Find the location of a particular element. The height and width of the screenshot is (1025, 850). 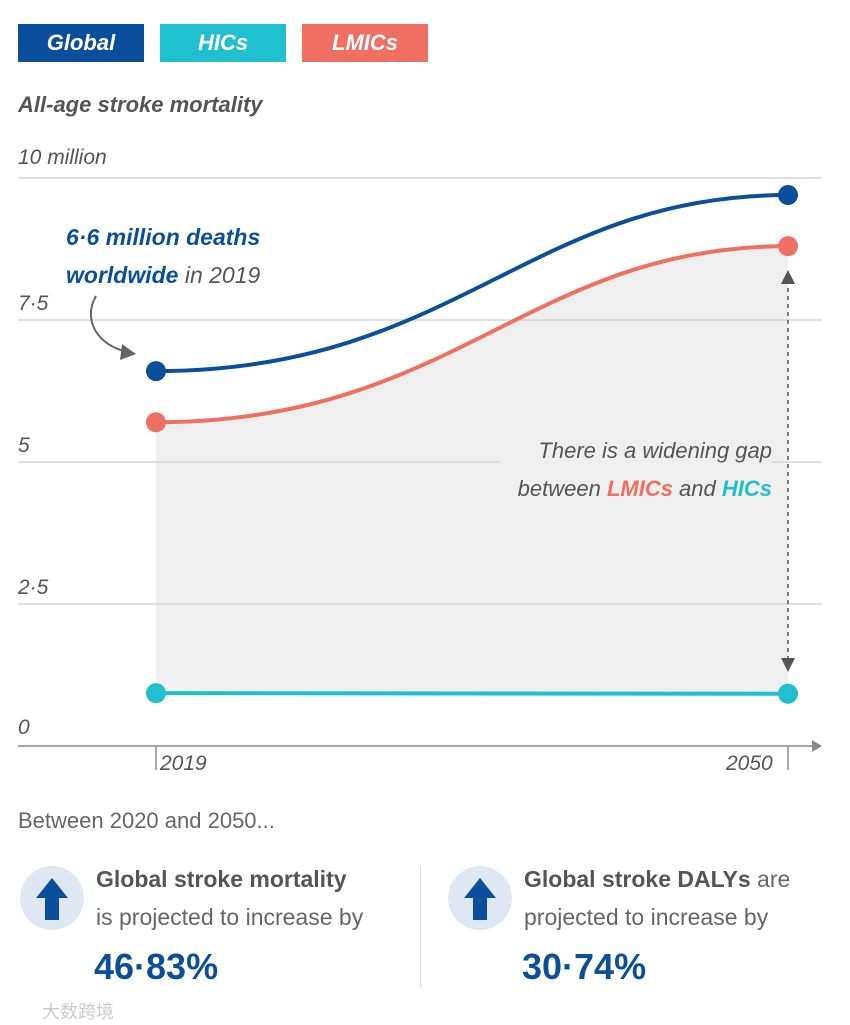

annotation-arrow-head is located at coordinates (128, 352).